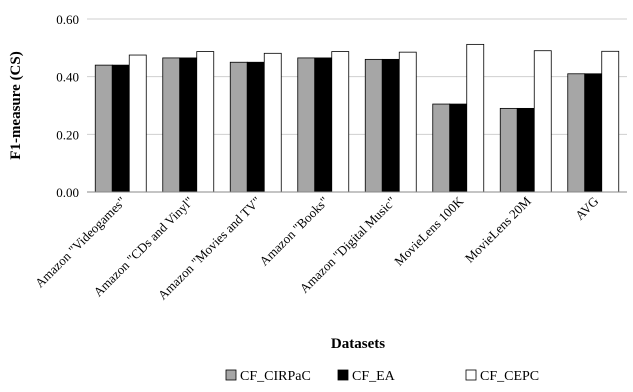 The width and height of the screenshot is (633, 392). Describe the element at coordinates (358, 344) in the screenshot. I see `x-axis-title: Datasets` at that location.